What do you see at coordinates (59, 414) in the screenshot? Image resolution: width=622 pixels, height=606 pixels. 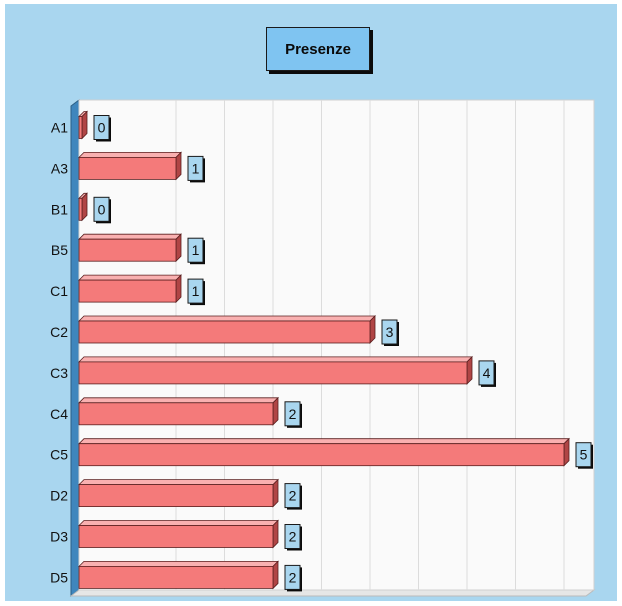 I see `category-label: C4` at bounding box center [59, 414].